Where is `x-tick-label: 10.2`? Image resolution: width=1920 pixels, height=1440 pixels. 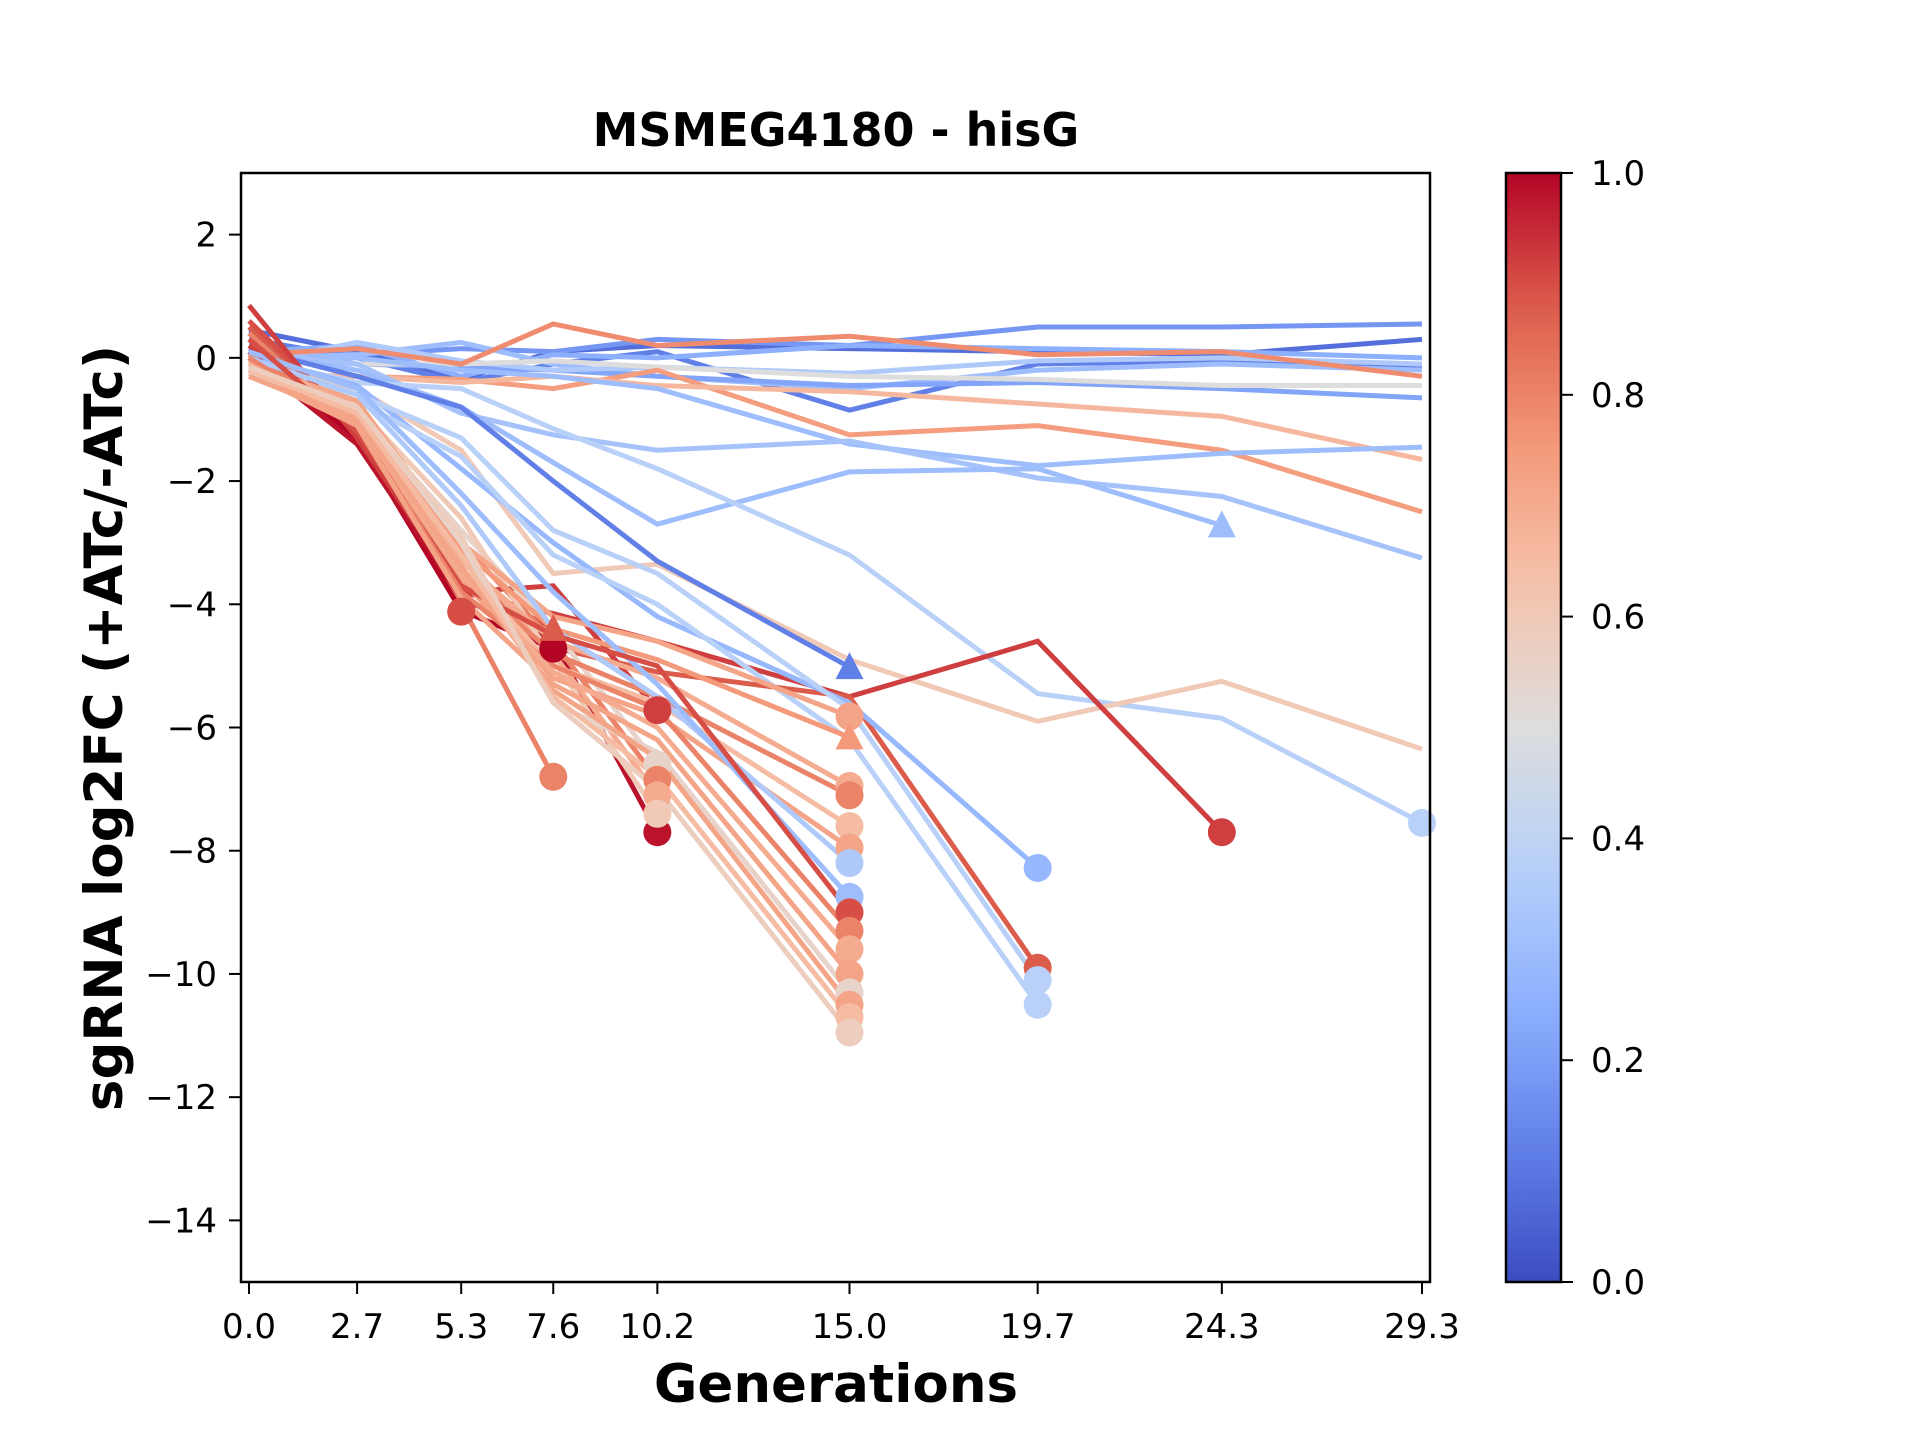 x-tick-label: 10.2 is located at coordinates (657, 1327).